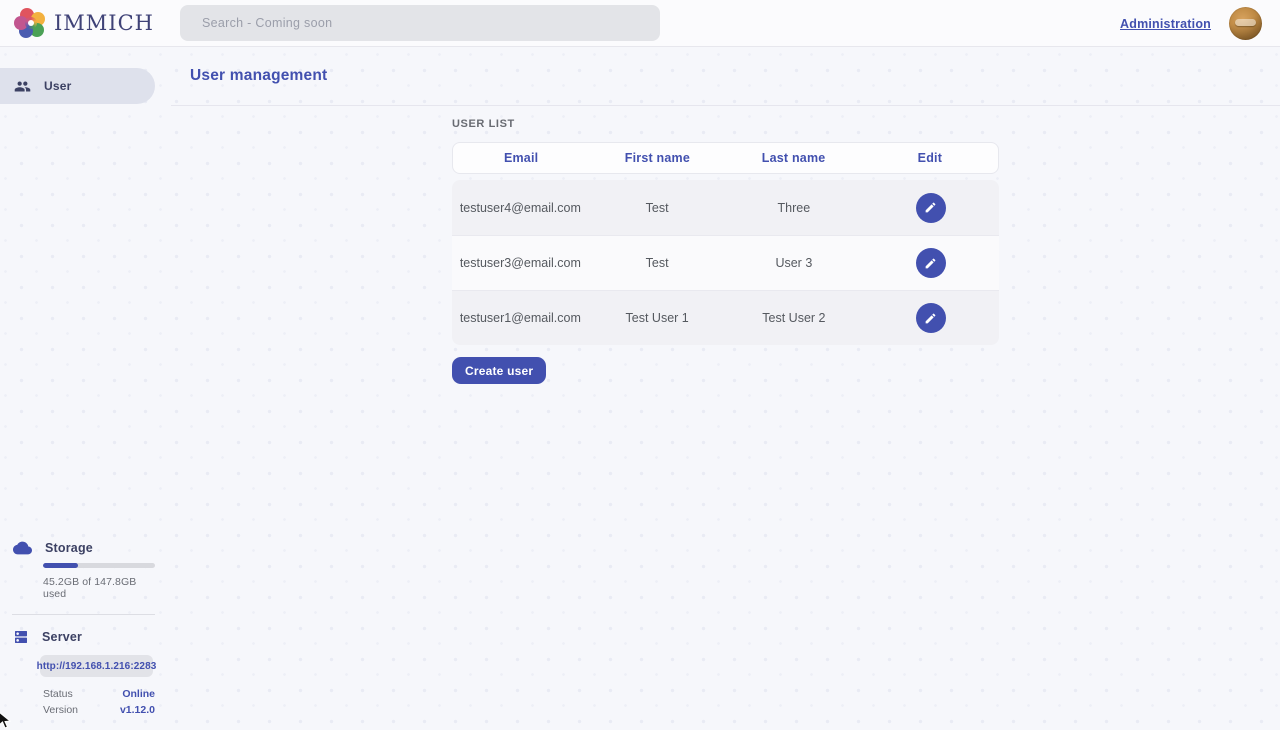 Image resolution: width=1280 pixels, height=730 pixels. Describe the element at coordinates (930, 158) in the screenshot. I see `column-header-edit: Edit` at that location.